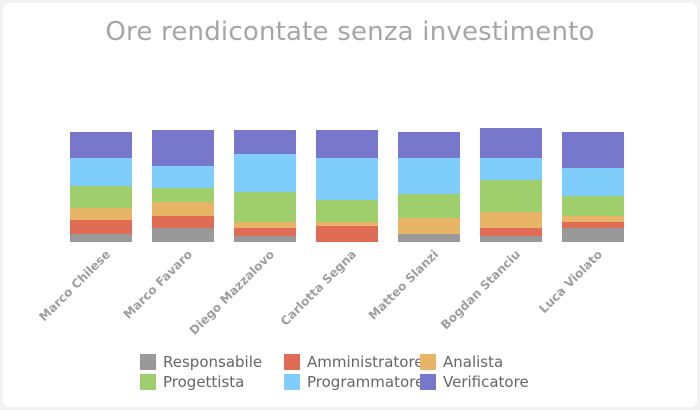  I want to click on legend-item-progettista: Progettista, so click(192, 382).